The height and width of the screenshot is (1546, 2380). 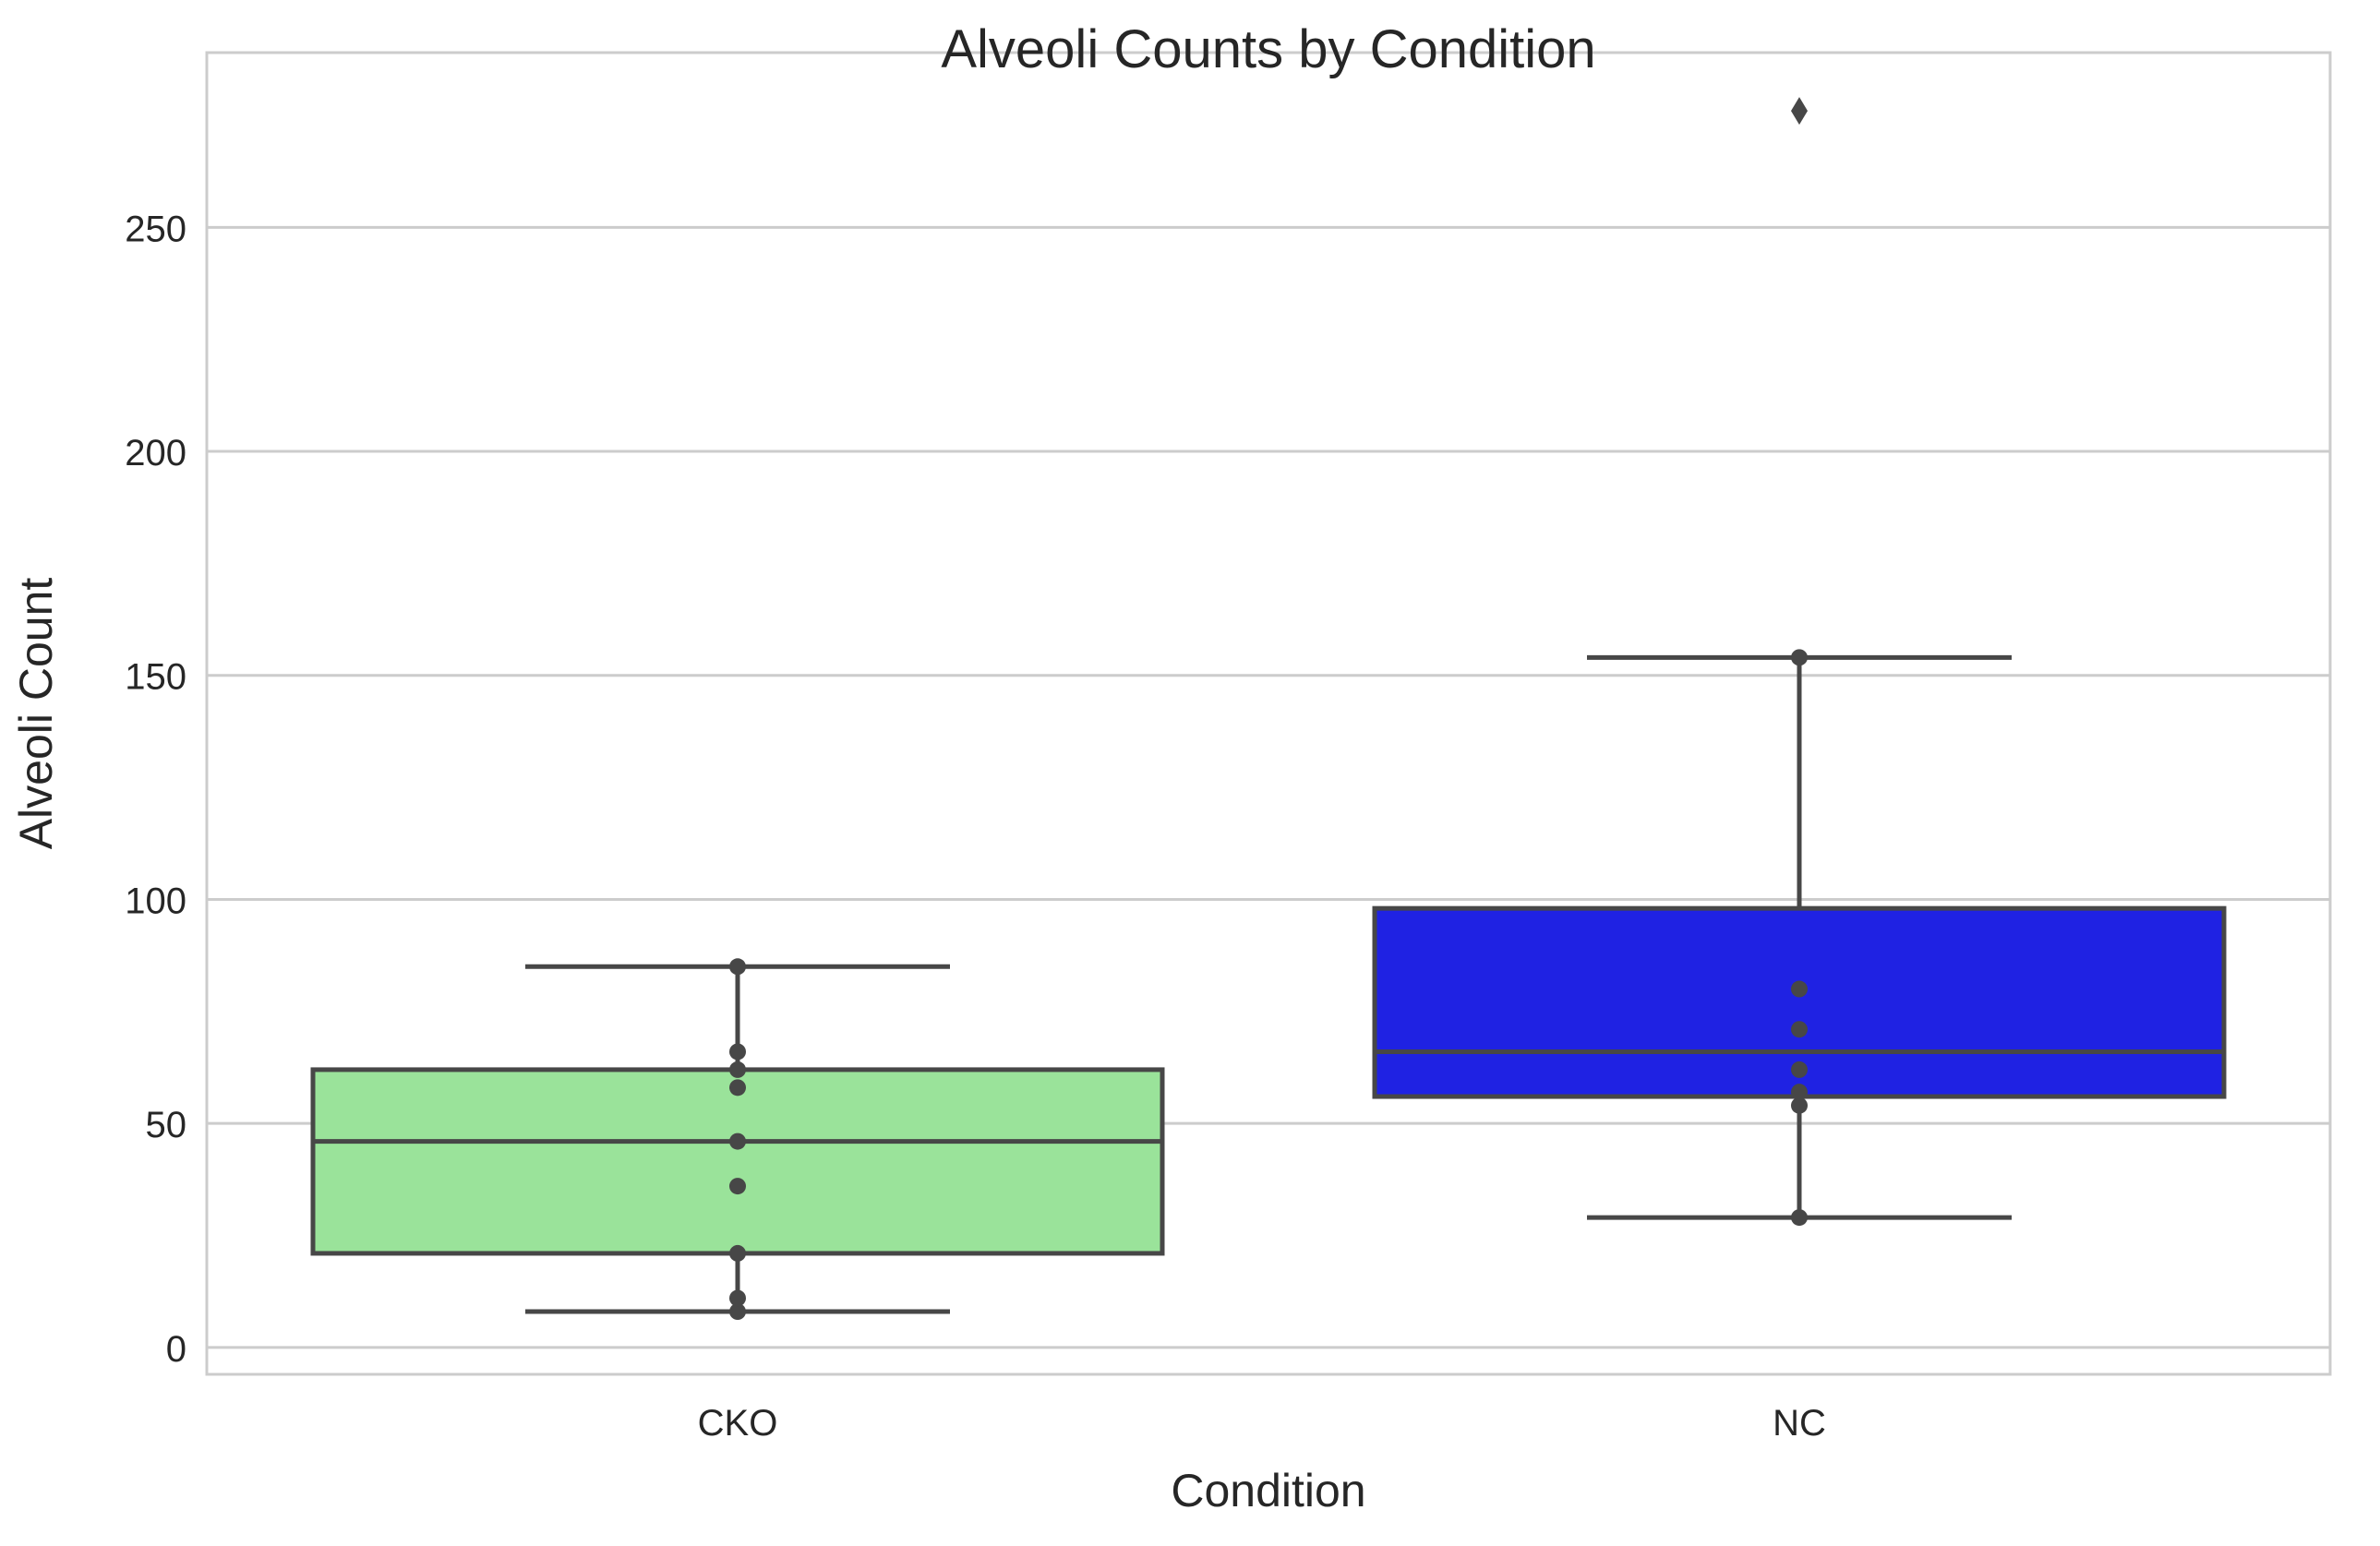 I want to click on y-tick-label: 0, so click(x=176, y=1349).